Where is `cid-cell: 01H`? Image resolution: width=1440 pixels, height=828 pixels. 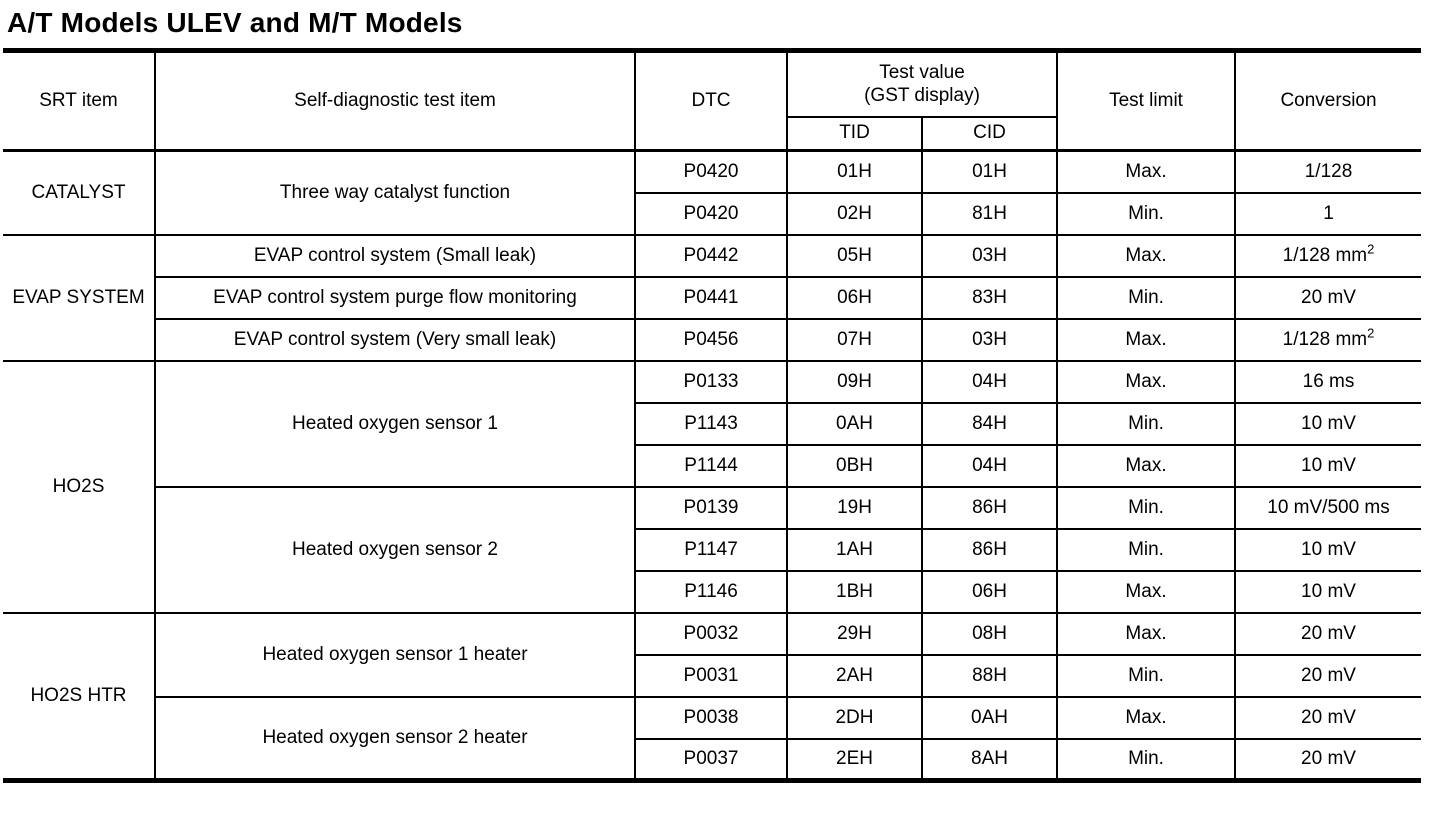
cid-cell: 01H is located at coordinates (989, 171).